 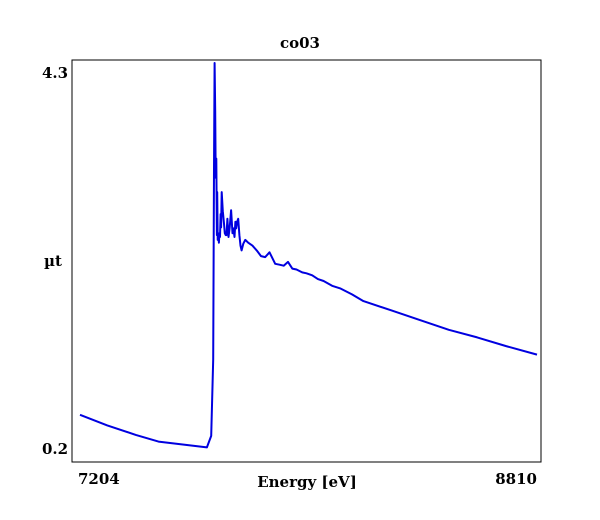 I want to click on x-axis-label: Energy [eV], so click(x=307, y=482).